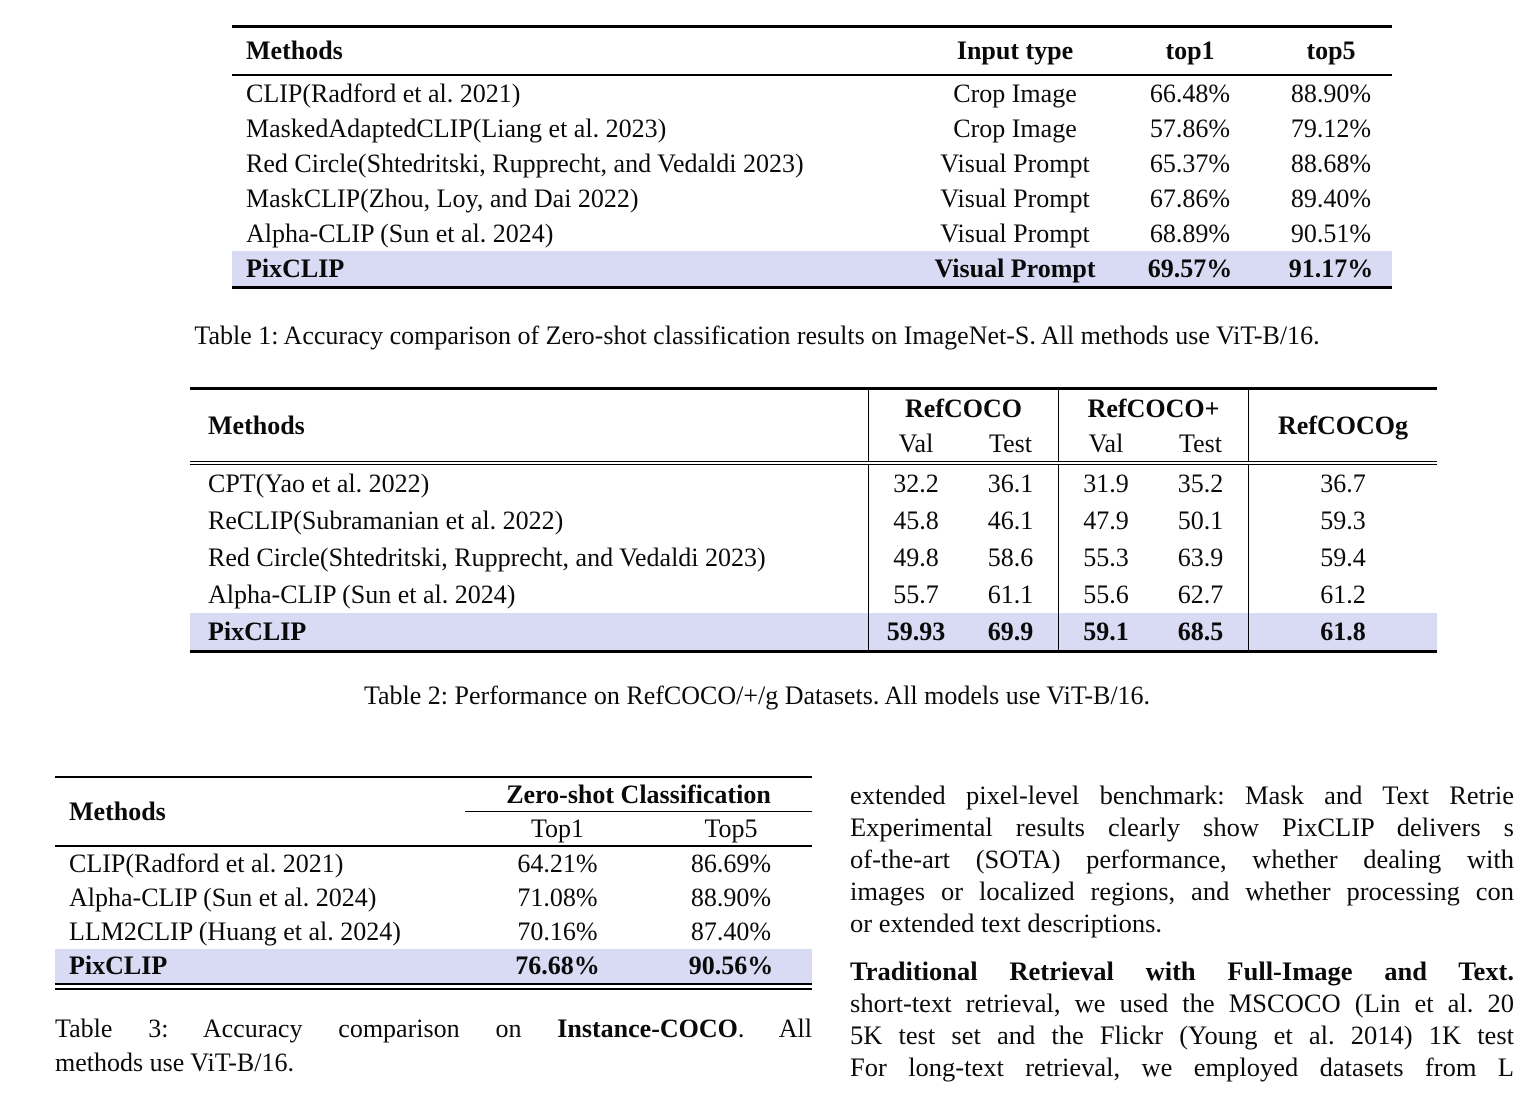 The height and width of the screenshot is (1106, 1514). I want to click on table3-header-top5: Top5, so click(731, 828).